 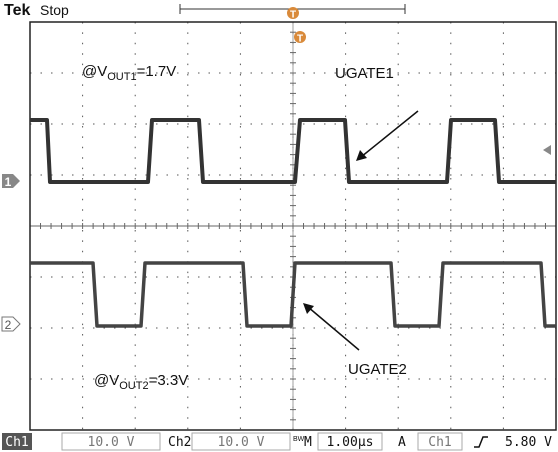 What do you see at coordinates (293, 151) in the screenshot?
I see `ch1-trace` at bounding box center [293, 151].